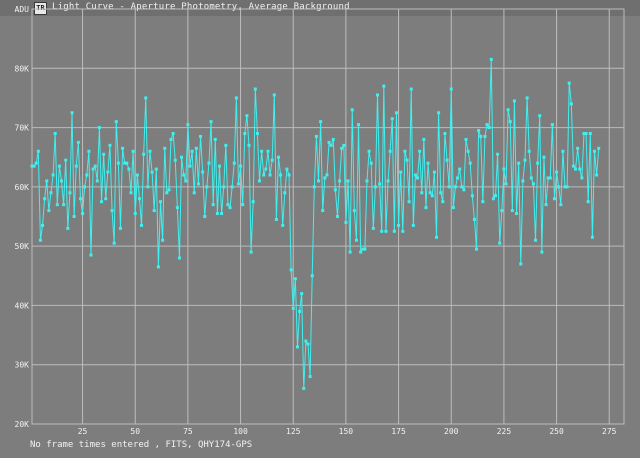  I want to click on x-tick-label: 250, so click(556, 431).